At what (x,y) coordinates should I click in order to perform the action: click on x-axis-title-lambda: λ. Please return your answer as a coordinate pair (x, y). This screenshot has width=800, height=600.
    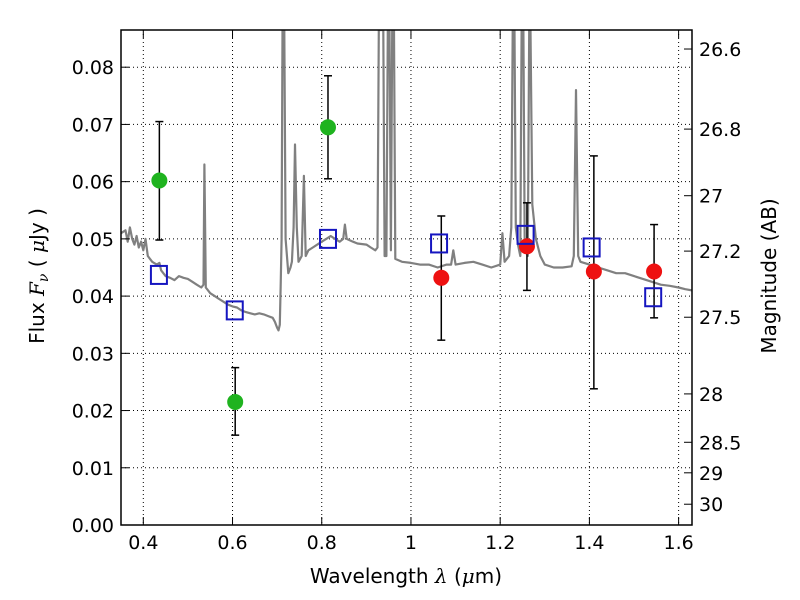
    Looking at the image, I should click on (441, 576).